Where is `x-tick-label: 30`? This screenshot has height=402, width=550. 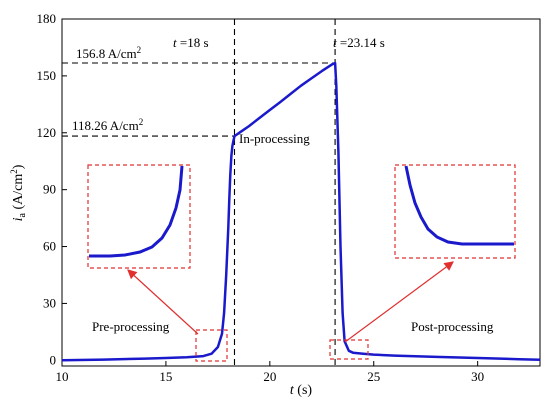 x-tick-label: 30 is located at coordinates (477, 376).